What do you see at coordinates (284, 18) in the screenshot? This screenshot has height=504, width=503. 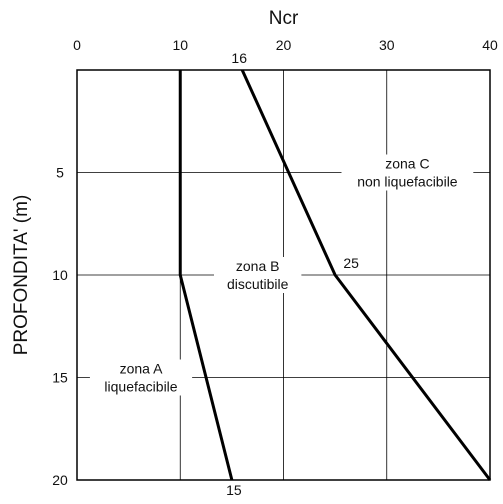 I see `x-axis-title: Ncr` at bounding box center [284, 18].